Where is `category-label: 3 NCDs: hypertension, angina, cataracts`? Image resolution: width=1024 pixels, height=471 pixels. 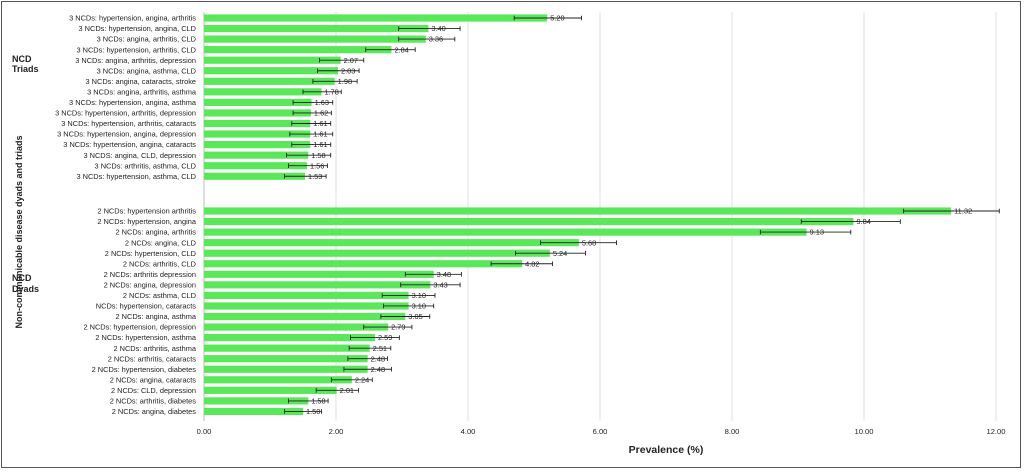
category-label: 3 NCDs: hypertension, angina, cataracts is located at coordinates (129, 144).